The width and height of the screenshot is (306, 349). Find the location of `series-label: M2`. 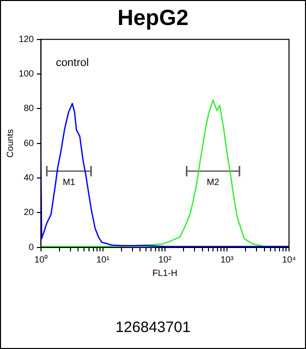

series-label: M2 is located at coordinates (213, 182).